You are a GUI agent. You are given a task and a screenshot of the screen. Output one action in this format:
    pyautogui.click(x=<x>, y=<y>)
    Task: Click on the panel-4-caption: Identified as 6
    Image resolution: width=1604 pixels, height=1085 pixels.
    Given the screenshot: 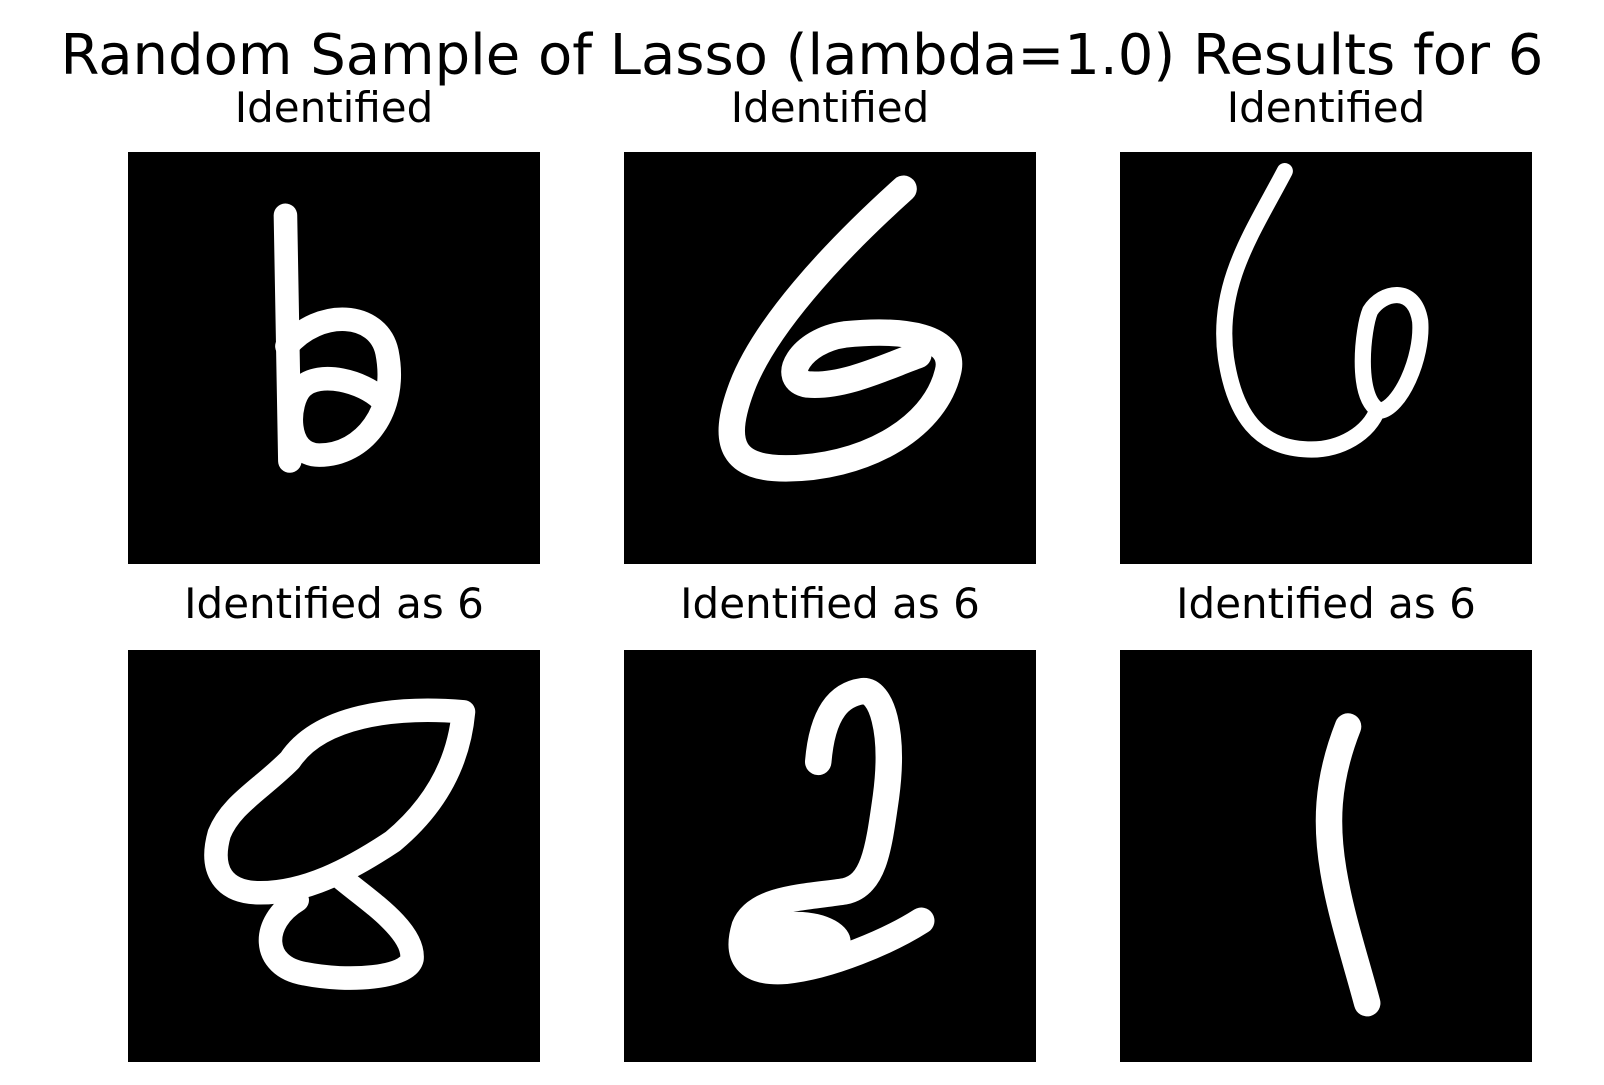 What is the action you would take?
    pyautogui.click(x=334, y=603)
    